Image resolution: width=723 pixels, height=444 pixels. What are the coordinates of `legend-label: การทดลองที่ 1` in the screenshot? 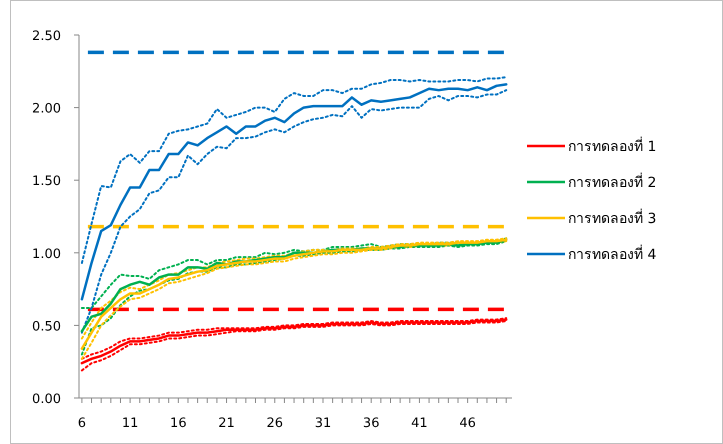 It's located at (612, 146).